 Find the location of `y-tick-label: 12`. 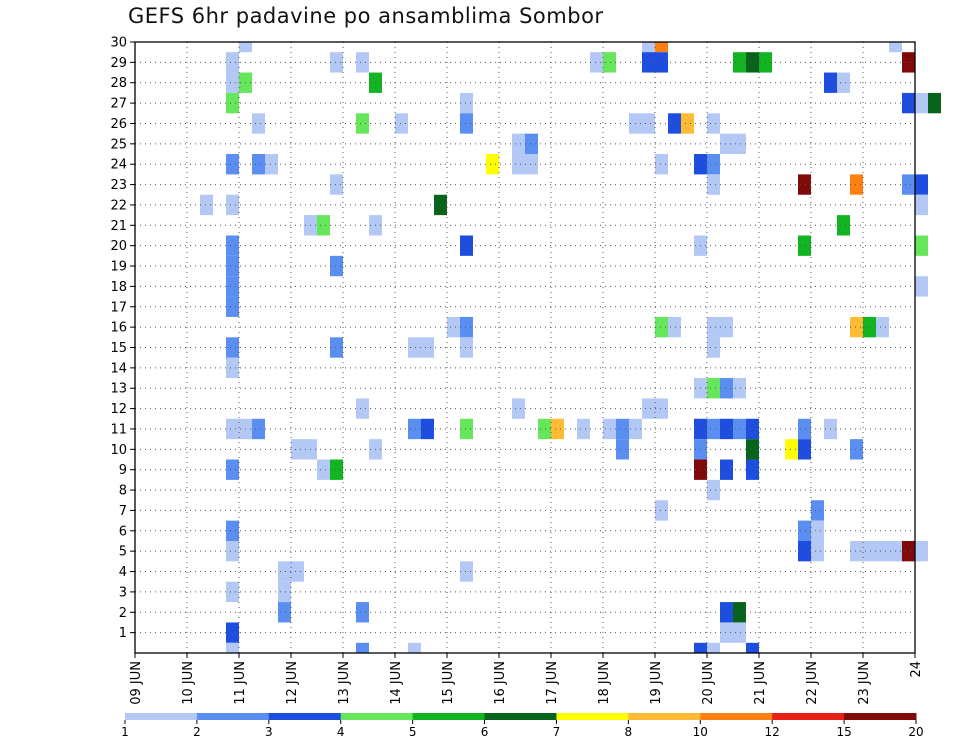

y-tick-label: 12 is located at coordinates (118, 409).